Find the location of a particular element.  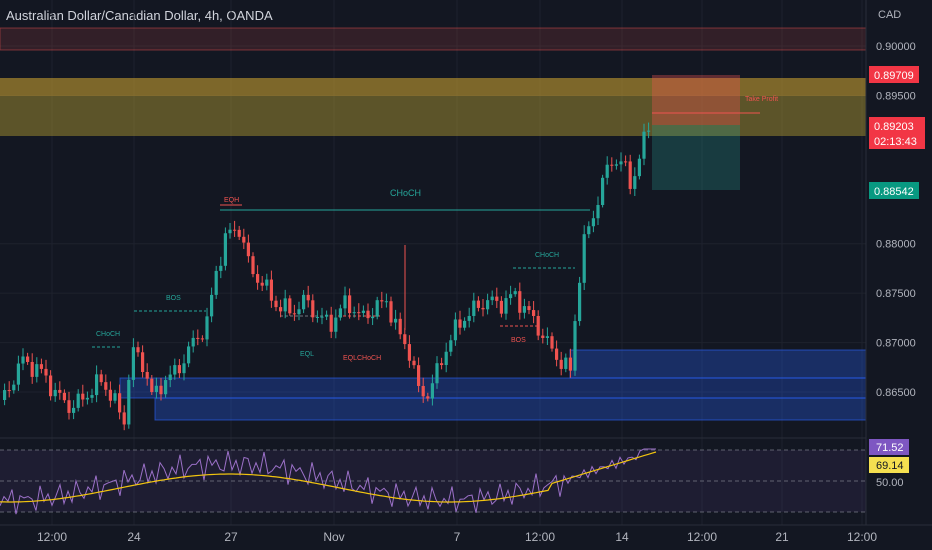

rsi-line is located at coordinates (328, 481).